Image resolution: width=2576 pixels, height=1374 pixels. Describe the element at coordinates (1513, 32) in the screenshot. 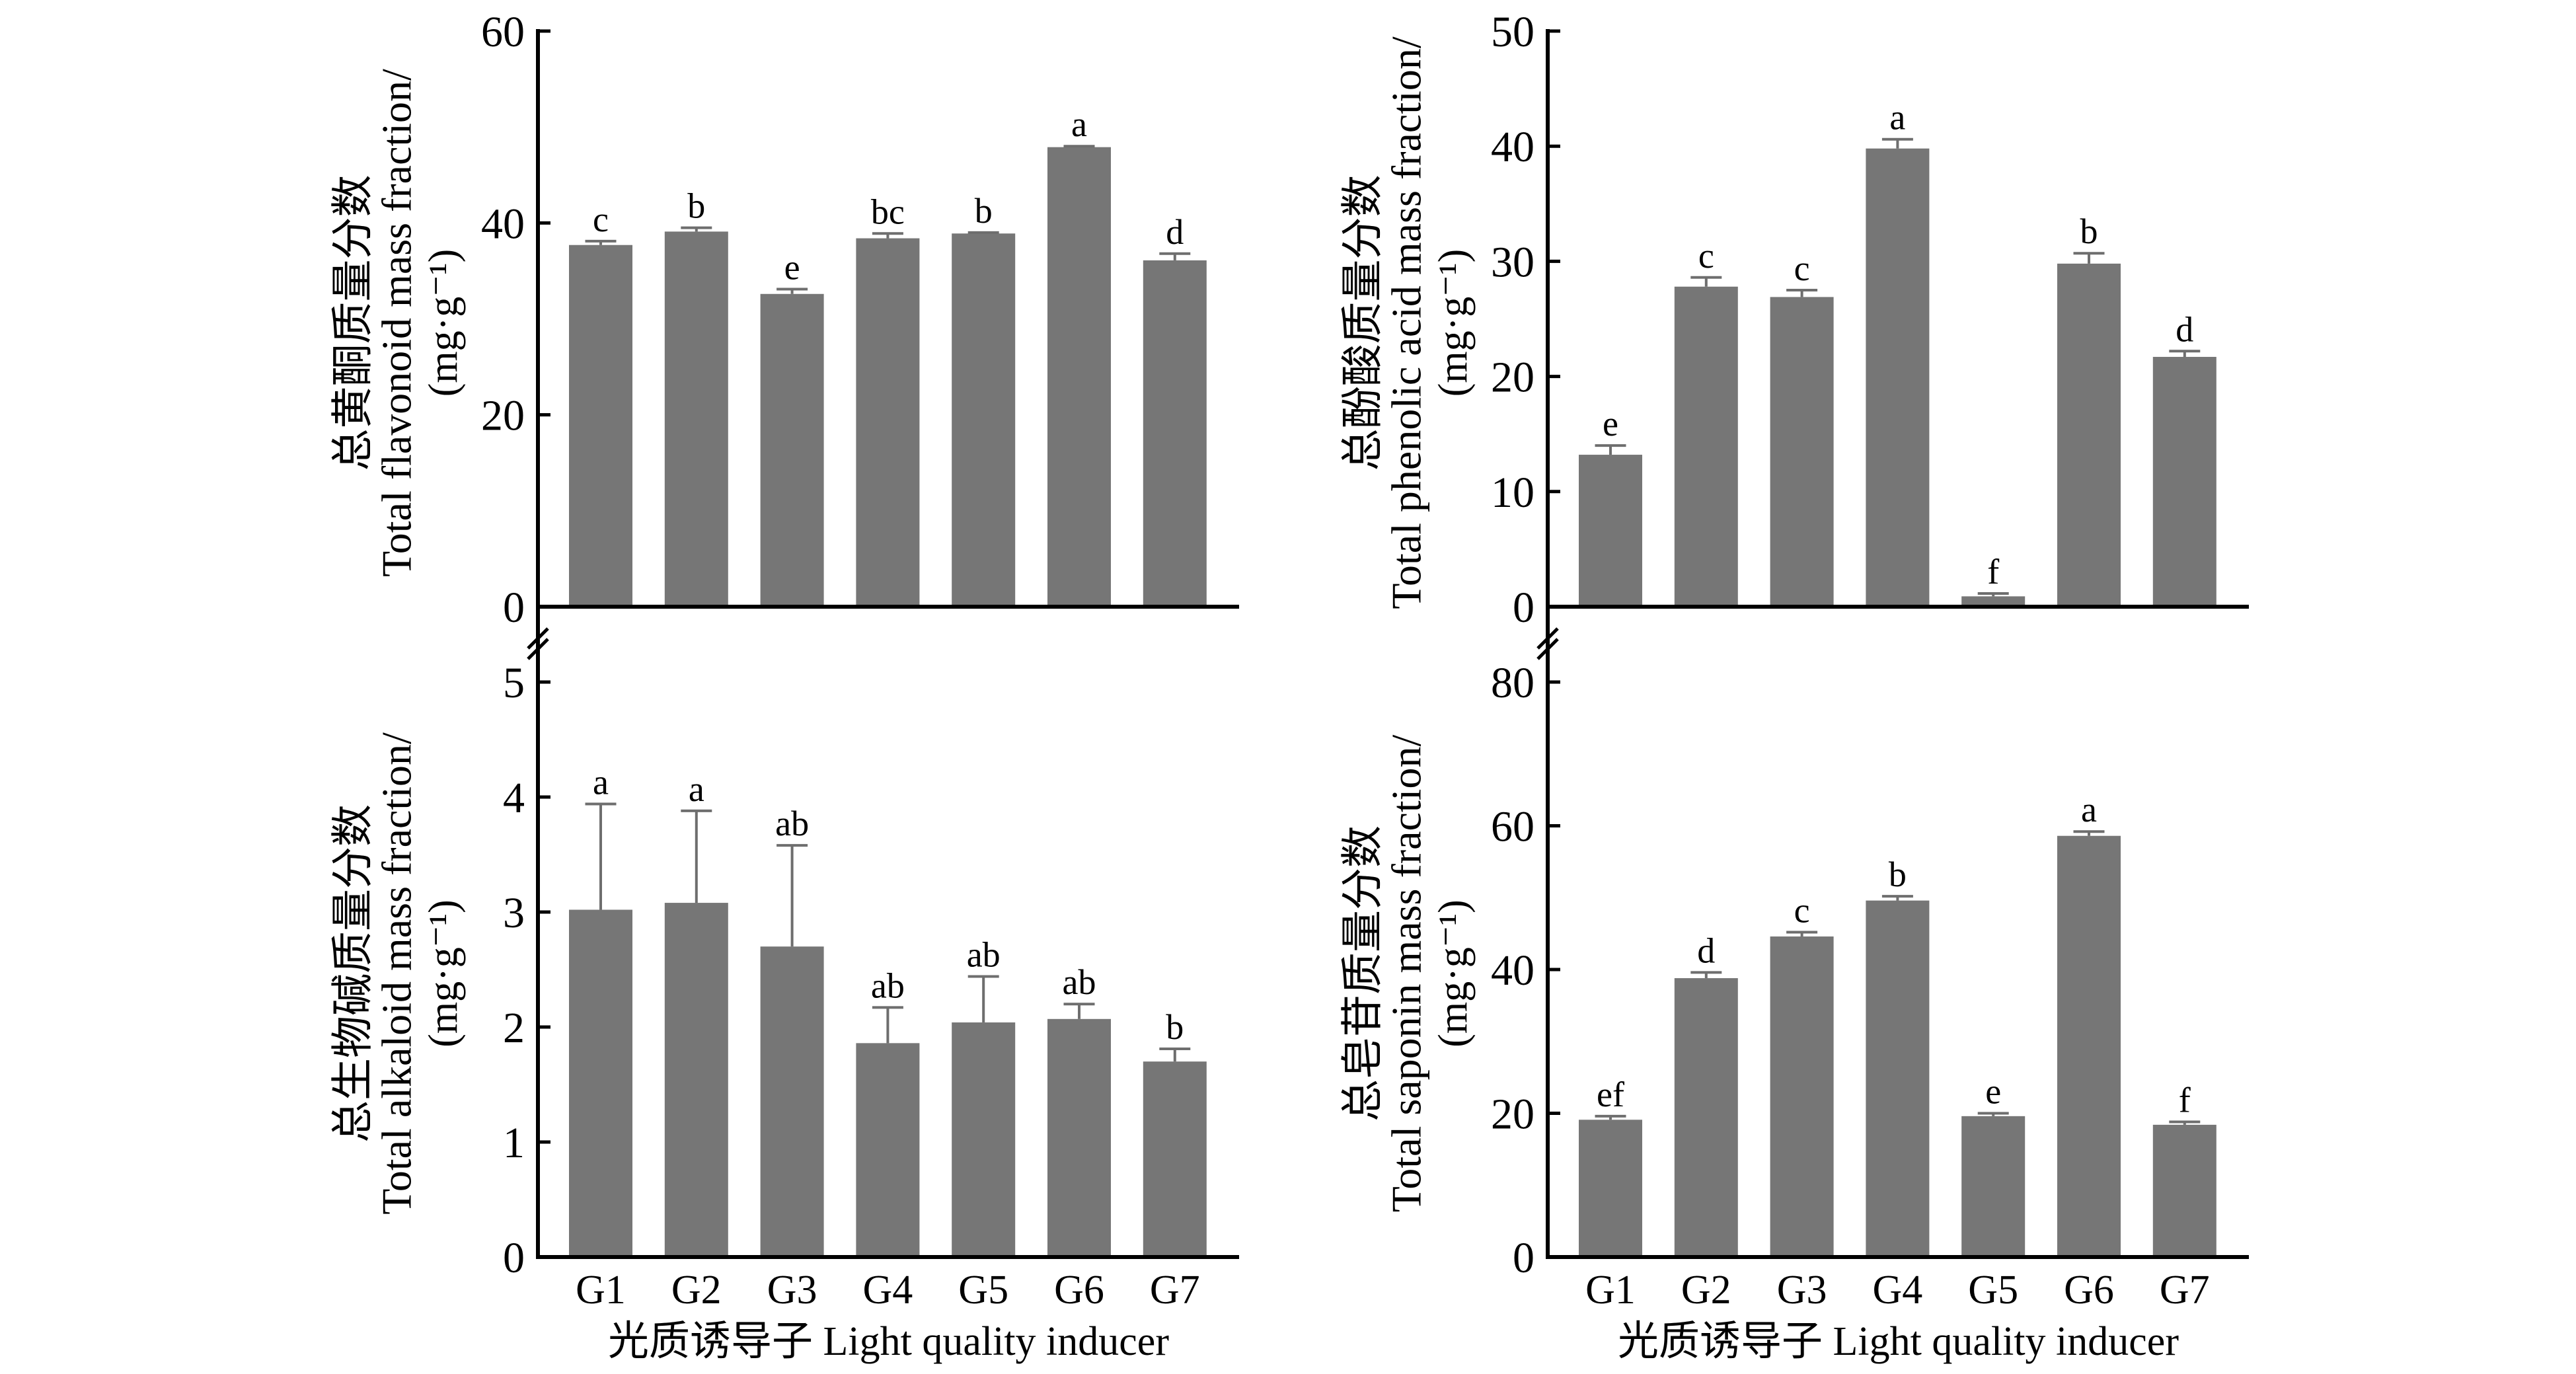

I see `y-tick-label: 50` at that location.